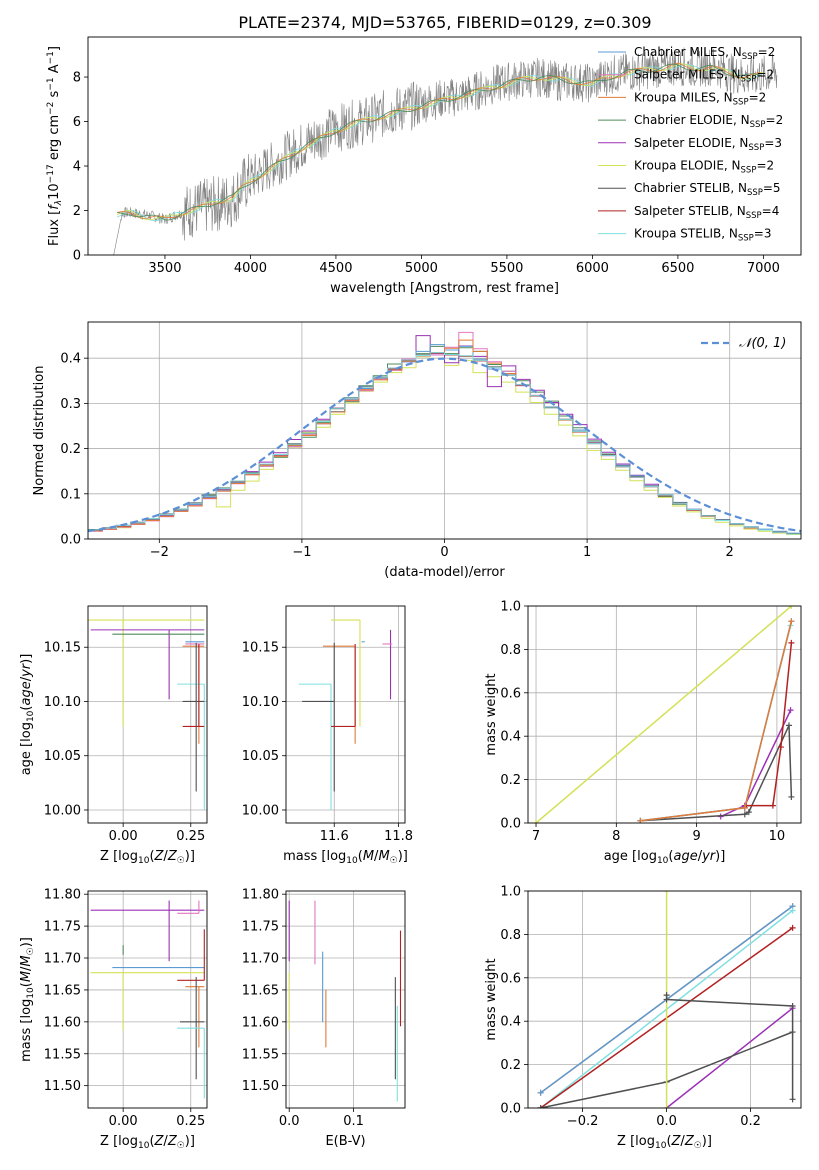 This screenshot has width=819, height=1170. Describe the element at coordinates (677, 268) in the screenshot. I see `x-tick-label: 6500` at that location.